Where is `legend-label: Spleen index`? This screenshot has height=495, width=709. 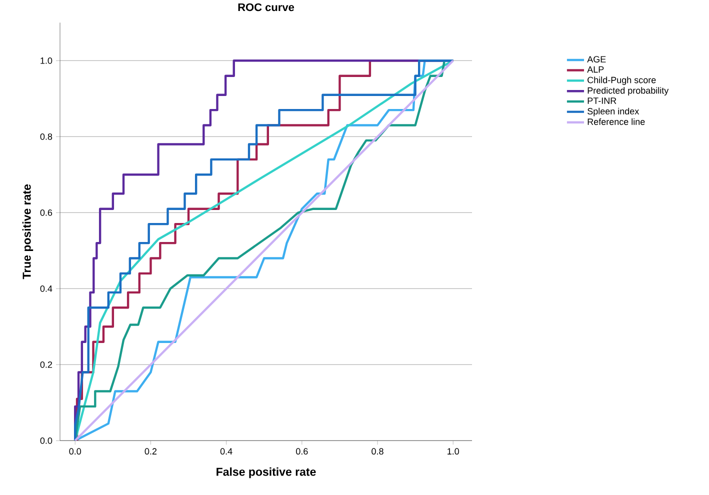
legend-label: Spleen index is located at coordinates (614, 112).